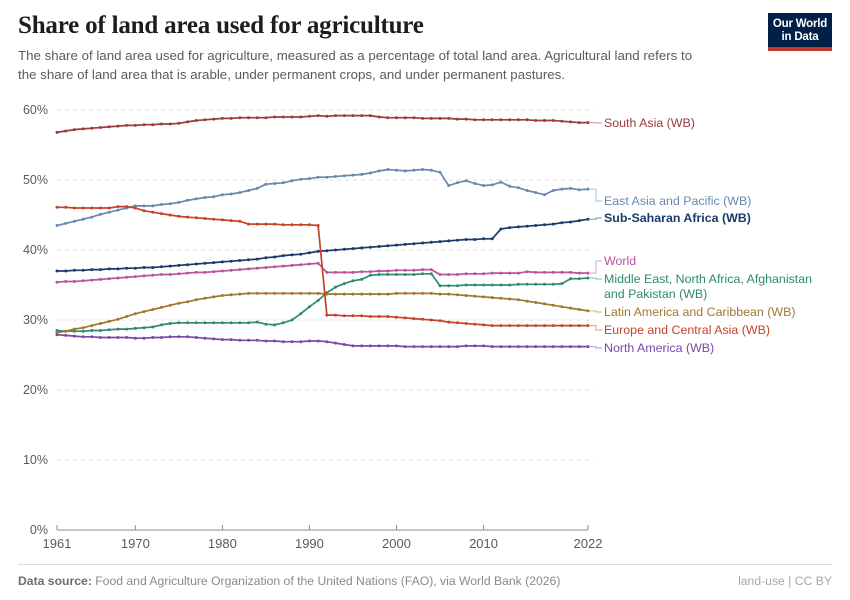 This screenshot has width=850, height=600. I want to click on legend-item-east-asia-and-pacific-wb: East Asia and Pacific (WB), so click(677, 201).